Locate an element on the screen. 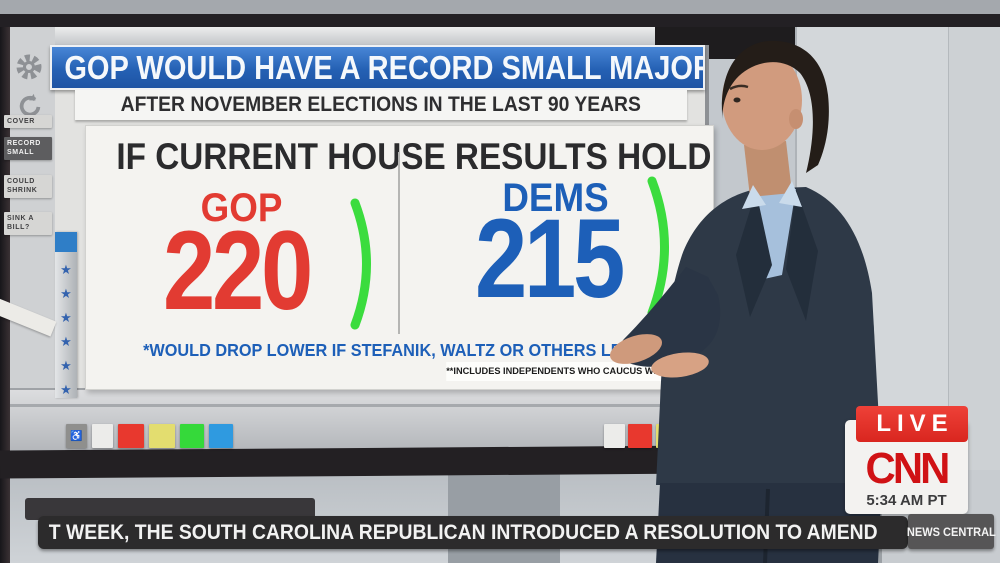 The image size is (1000, 563). touchscreen-tool-column is located at coordinates (32, 238).